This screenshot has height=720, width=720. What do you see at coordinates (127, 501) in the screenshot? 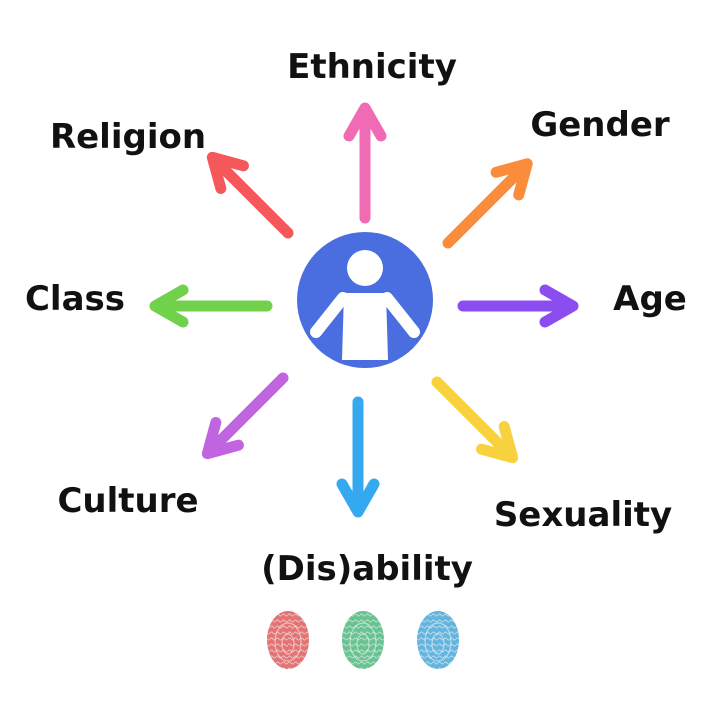
I see `label-culture: Culture` at bounding box center [127, 501].